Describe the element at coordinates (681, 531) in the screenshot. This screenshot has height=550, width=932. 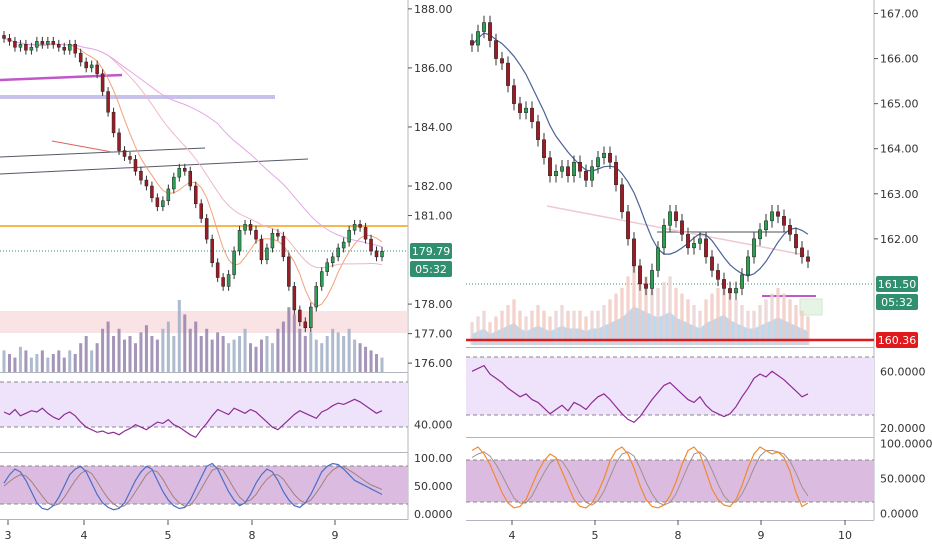
I see `right-time-axis: 4 5 8 9 10` at that location.